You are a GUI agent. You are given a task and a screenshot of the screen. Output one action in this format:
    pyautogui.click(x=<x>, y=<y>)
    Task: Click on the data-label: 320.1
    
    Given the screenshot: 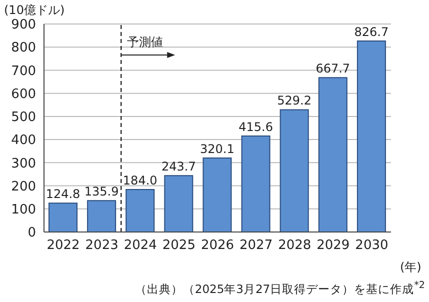 What is the action you would take?
    pyautogui.click(x=217, y=149)
    